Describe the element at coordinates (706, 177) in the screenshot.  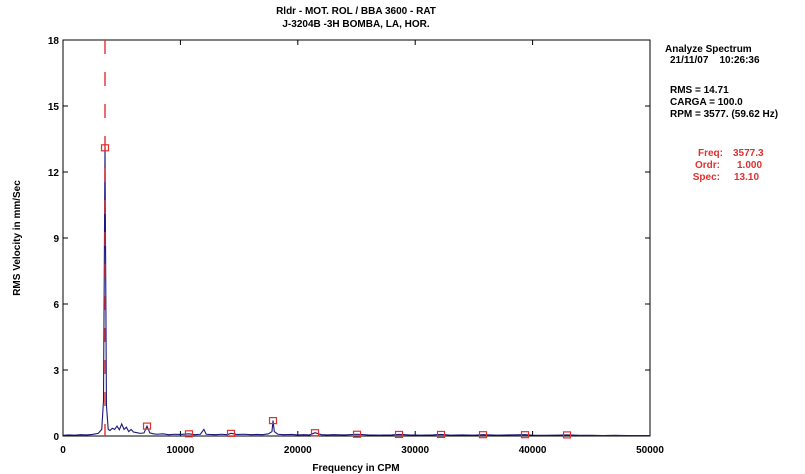
I see `spec-label: Spec:` at that location.